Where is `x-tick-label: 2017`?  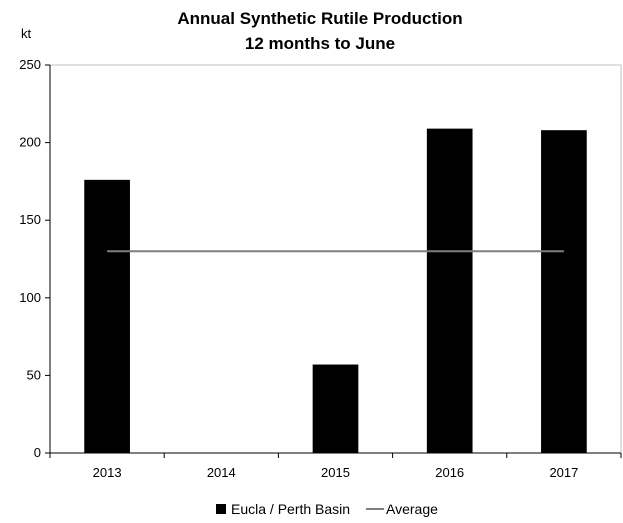 x-tick-label: 2017 is located at coordinates (563, 472).